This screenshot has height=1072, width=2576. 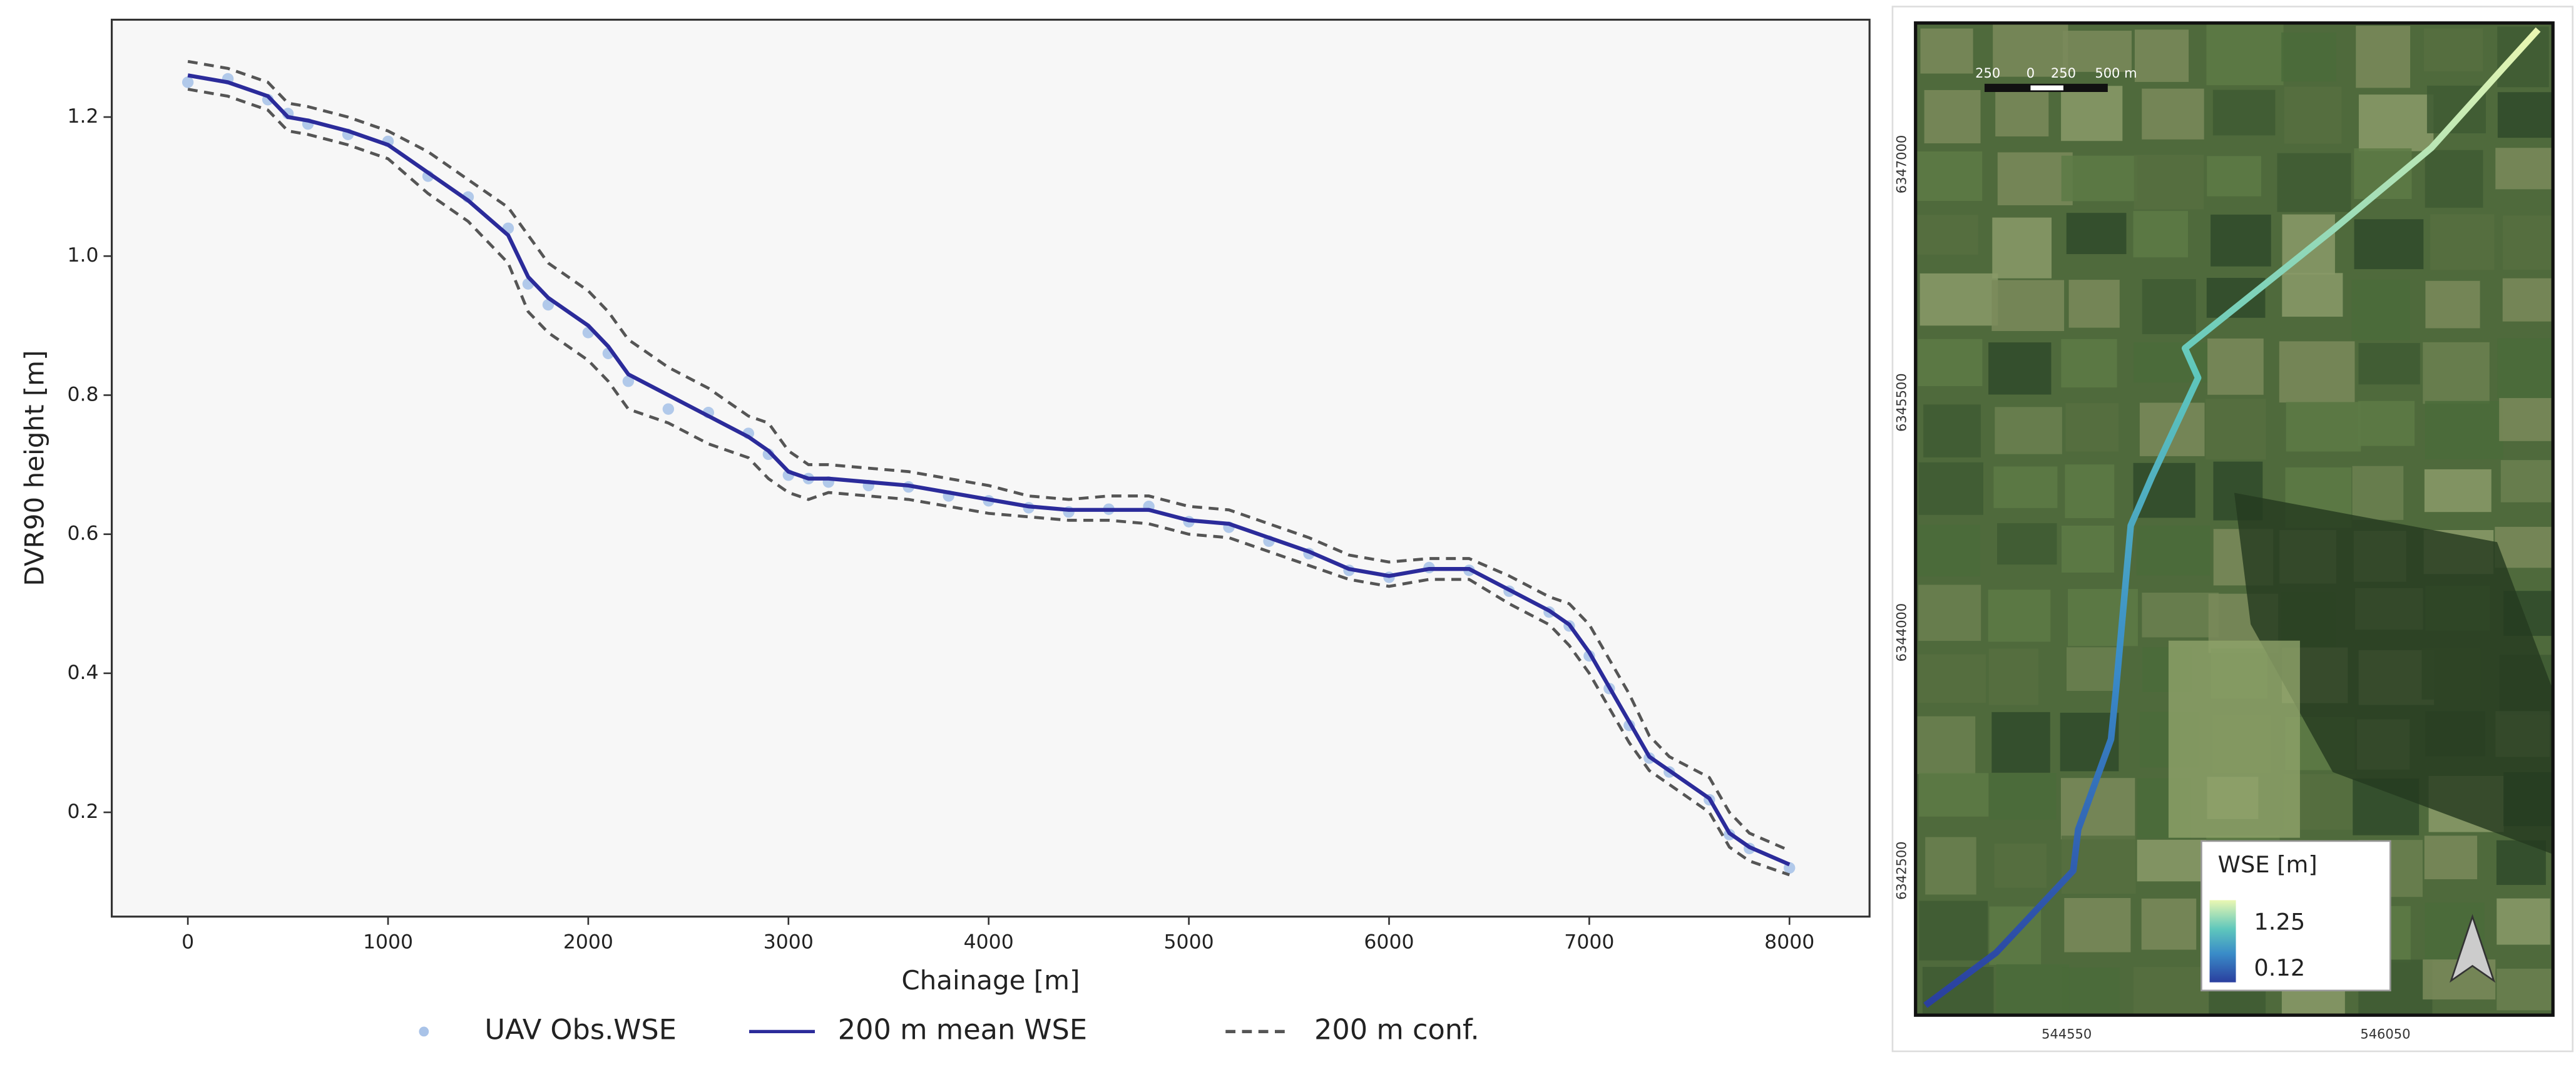 What do you see at coordinates (2031, 73) in the screenshot?
I see `scale-label: 0` at bounding box center [2031, 73].